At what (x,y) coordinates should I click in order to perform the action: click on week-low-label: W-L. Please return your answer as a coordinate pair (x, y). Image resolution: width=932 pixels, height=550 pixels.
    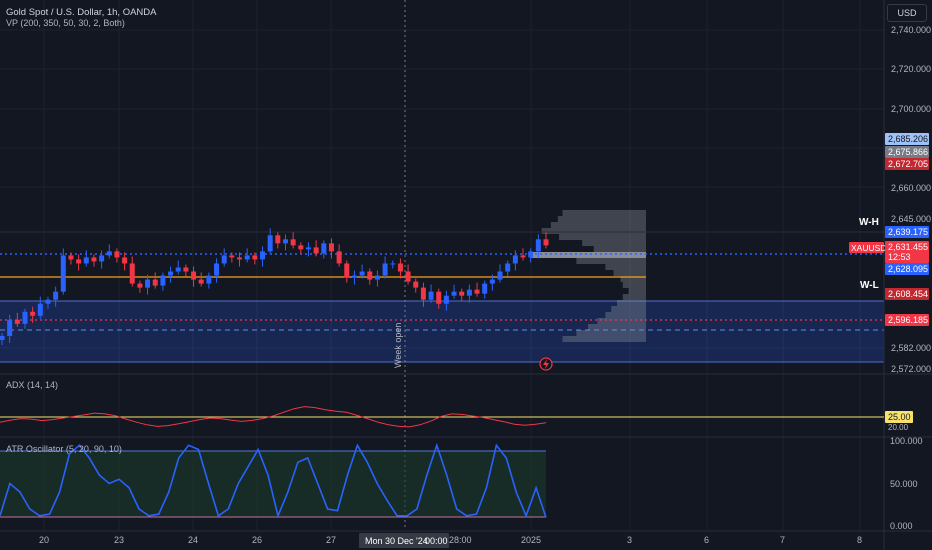
    Looking at the image, I should click on (869, 285).